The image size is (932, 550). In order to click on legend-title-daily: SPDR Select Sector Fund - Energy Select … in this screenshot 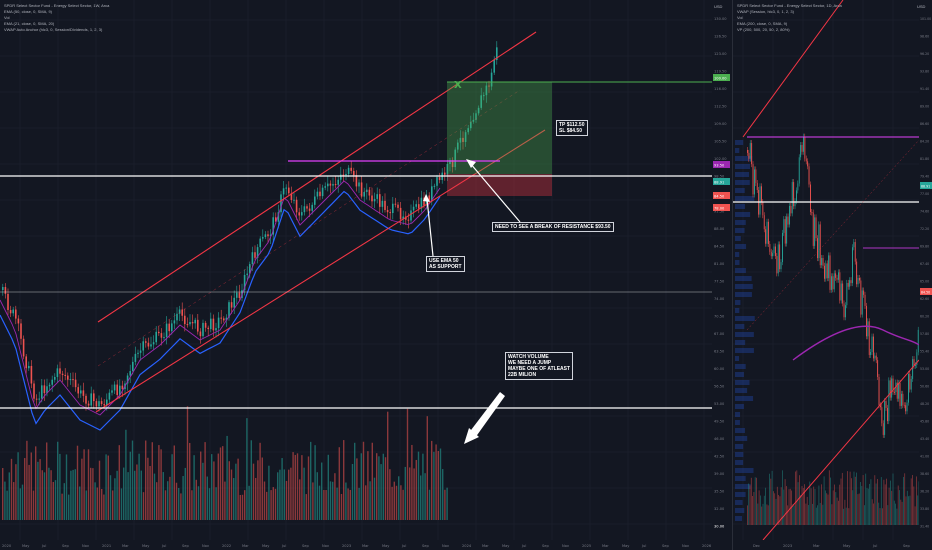, I will do `click(789, 5)`.